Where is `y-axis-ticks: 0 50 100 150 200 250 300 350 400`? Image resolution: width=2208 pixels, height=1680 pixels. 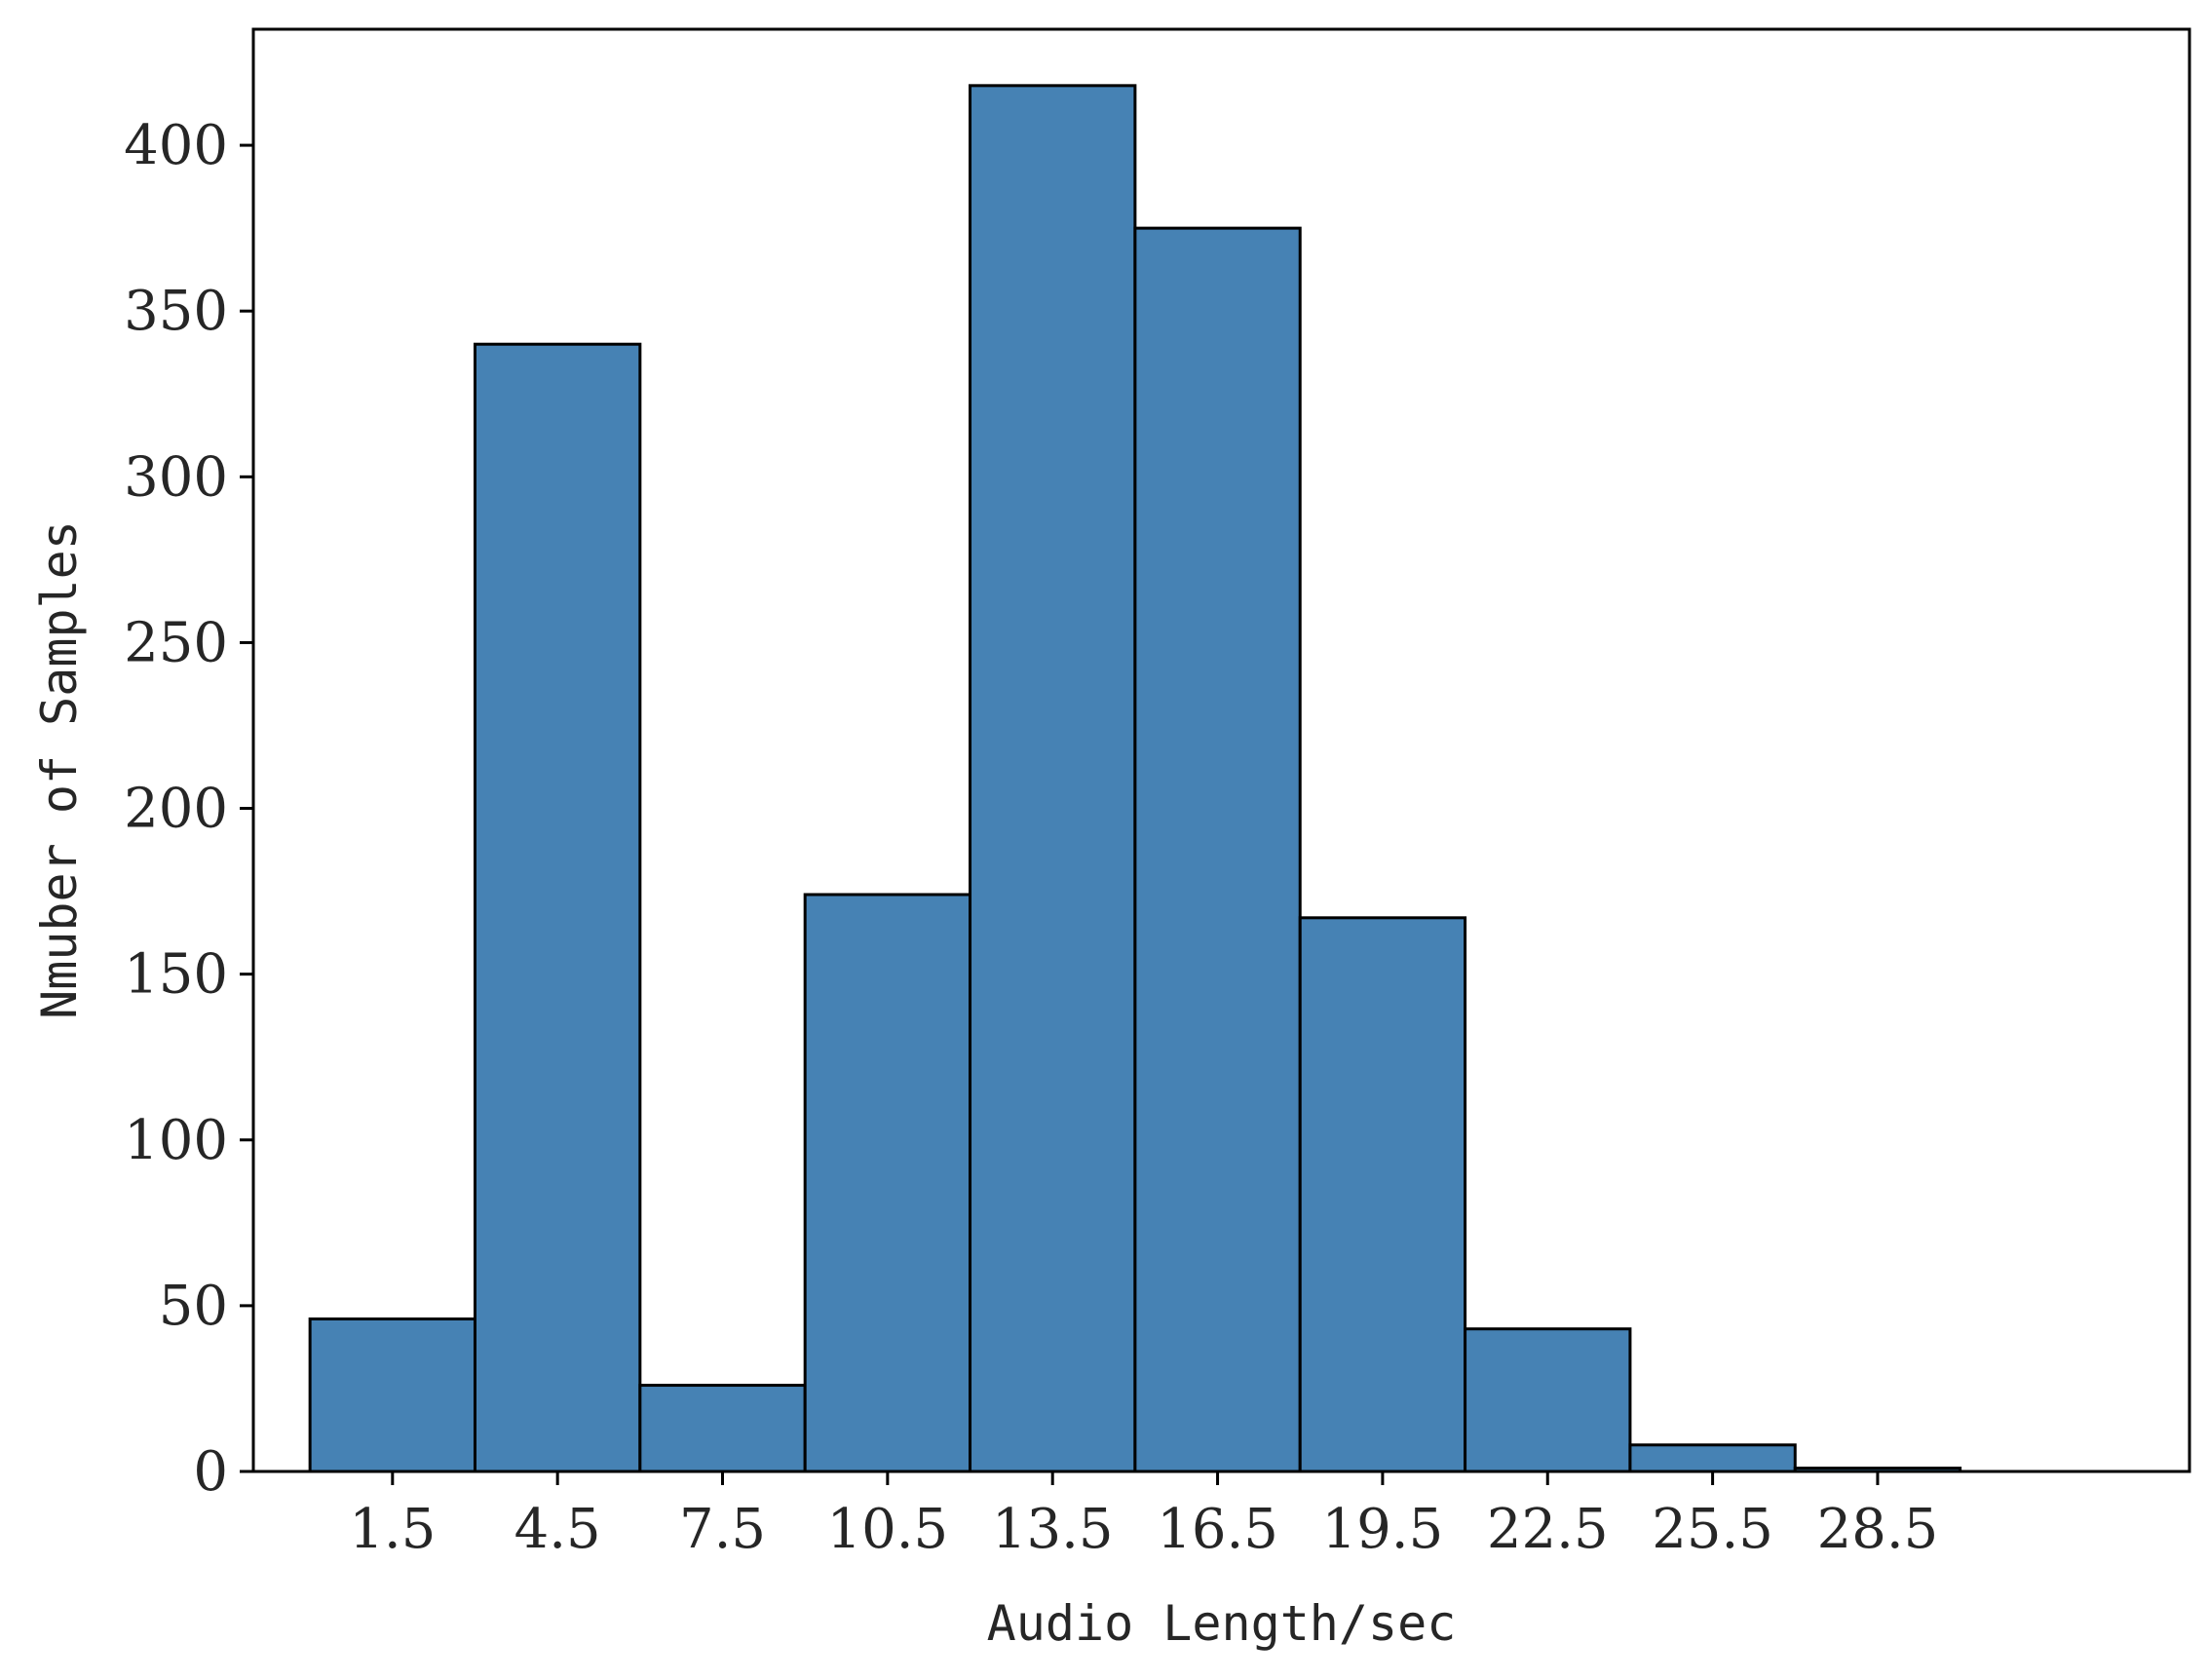
y-axis-ticks: 0 50 100 150 200 250 300 350 400 is located at coordinates (188, 809).